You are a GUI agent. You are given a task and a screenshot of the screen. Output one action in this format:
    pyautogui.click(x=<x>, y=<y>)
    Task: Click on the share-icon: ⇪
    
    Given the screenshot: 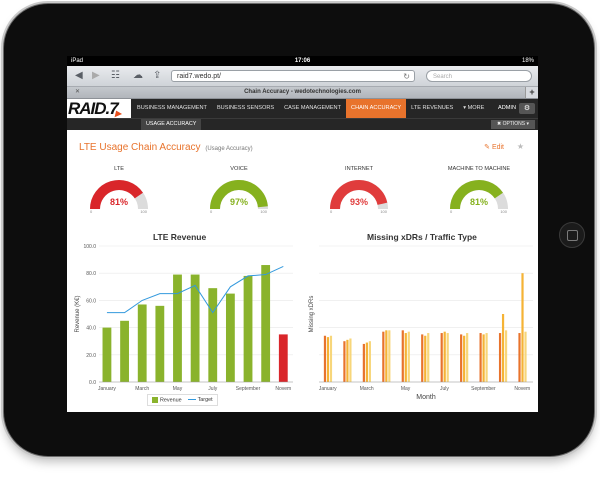 What is the action you would take?
    pyautogui.click(x=157, y=75)
    